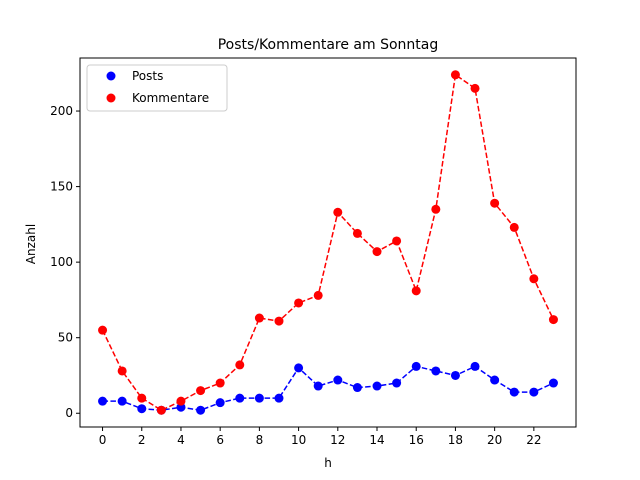  I want to click on x-tick-label: 20, so click(494, 440).